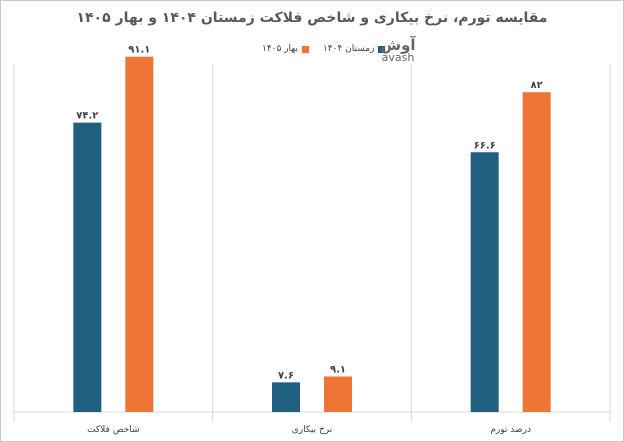 The height and width of the screenshot is (442, 624). What do you see at coordinates (537, 85) in the screenshot?
I see `data-label: ۸۲` at bounding box center [537, 85].